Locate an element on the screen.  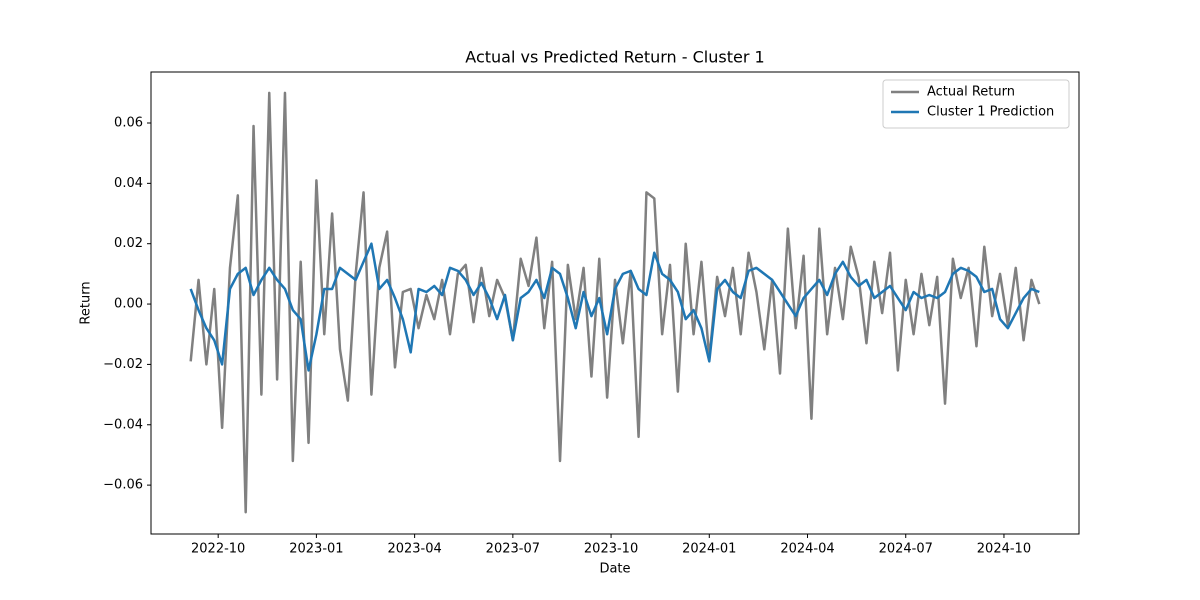
x-tick-label: 2024-04 is located at coordinates (807, 549).